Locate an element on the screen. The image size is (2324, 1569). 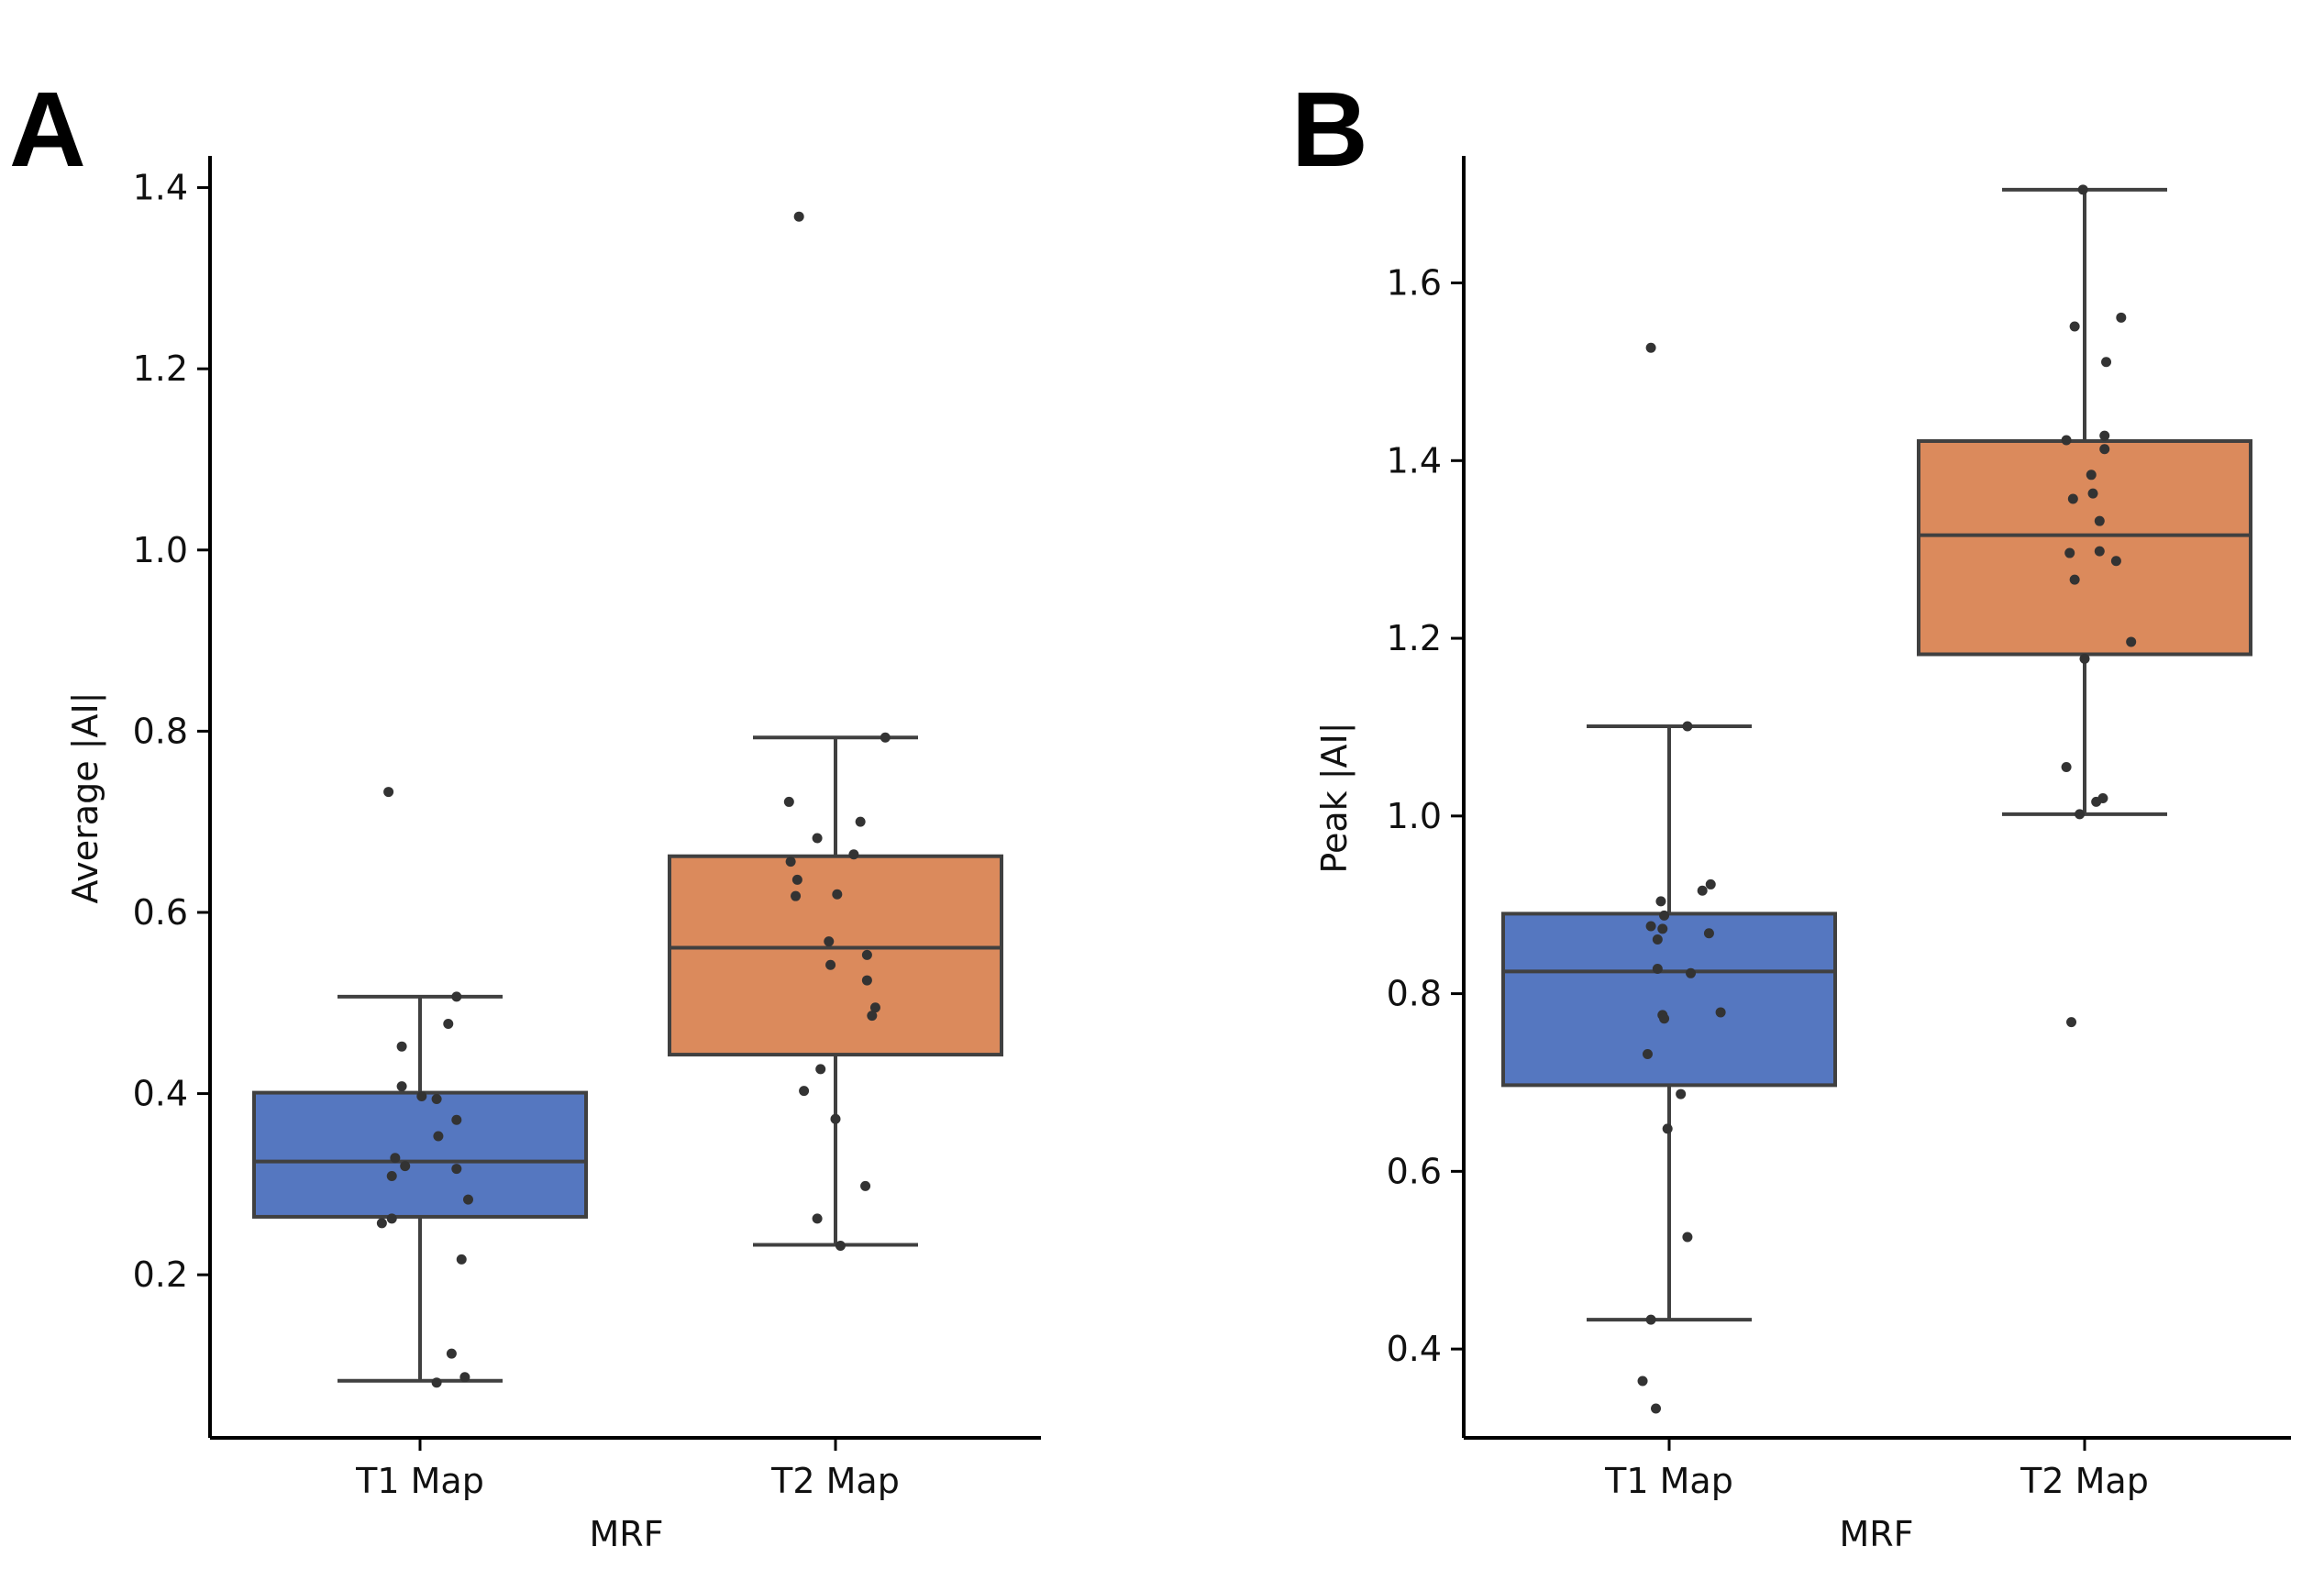
panel-b-y-axis-label: Peak |AI| is located at coordinates (1335, 797).